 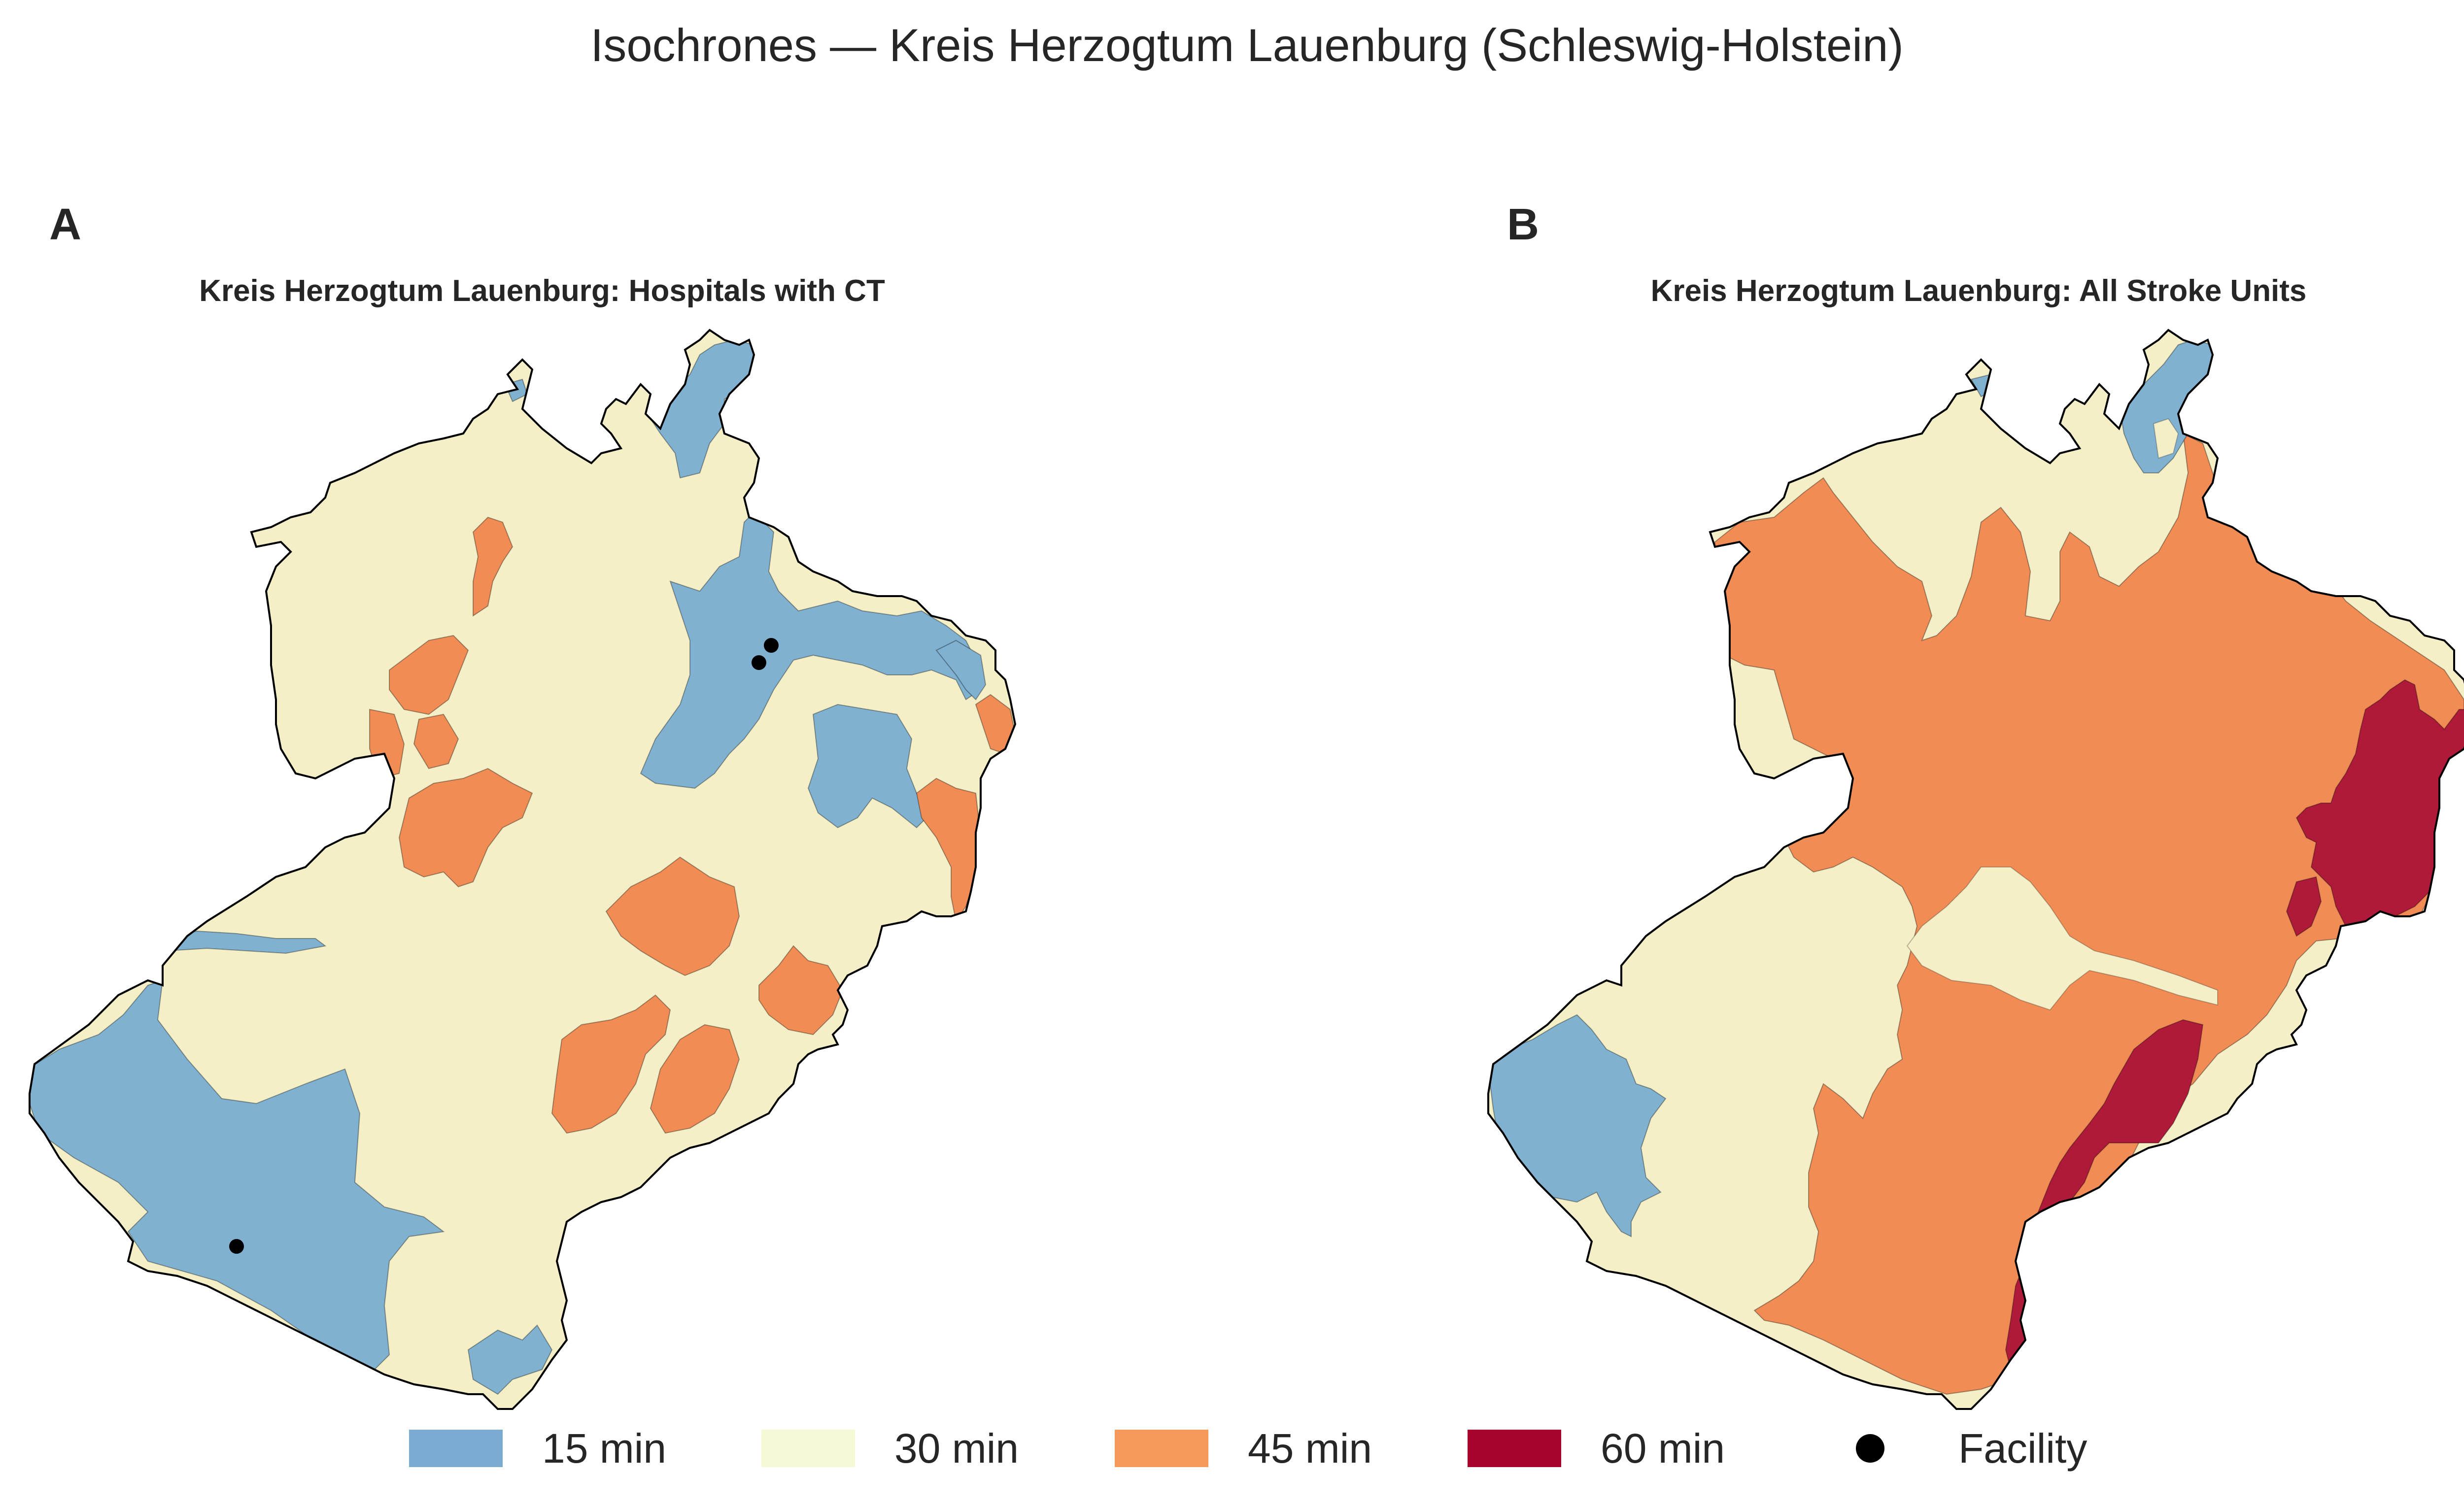 What do you see at coordinates (949, 850) in the screenshot?
I see `zone-45min-east-edge` at bounding box center [949, 850].